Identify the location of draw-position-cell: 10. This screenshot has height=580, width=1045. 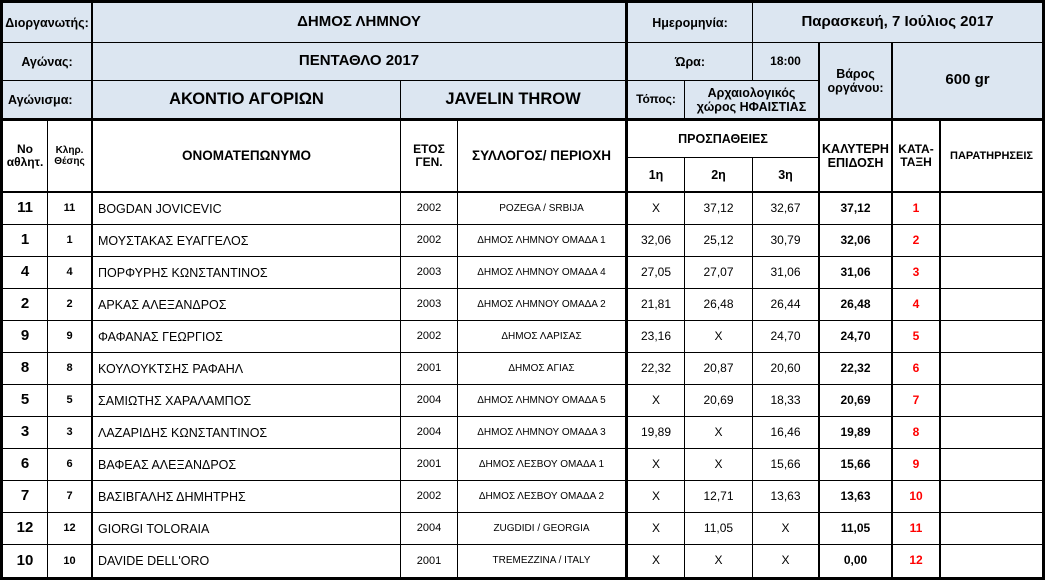
(70, 561).